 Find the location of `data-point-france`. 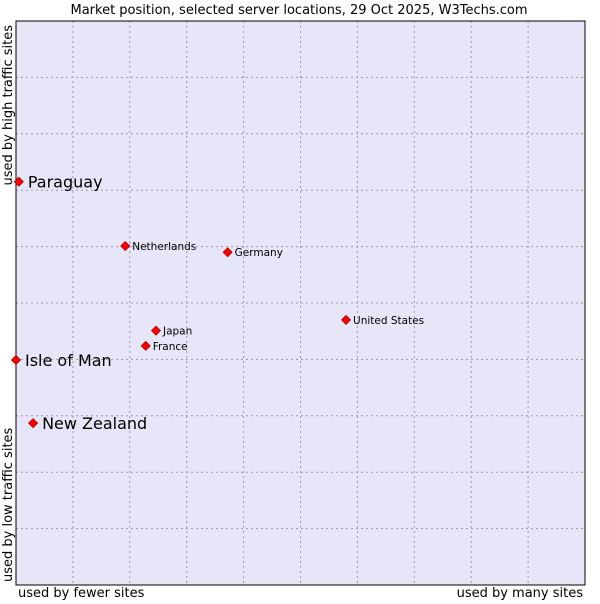

data-point-france is located at coordinates (145, 345).